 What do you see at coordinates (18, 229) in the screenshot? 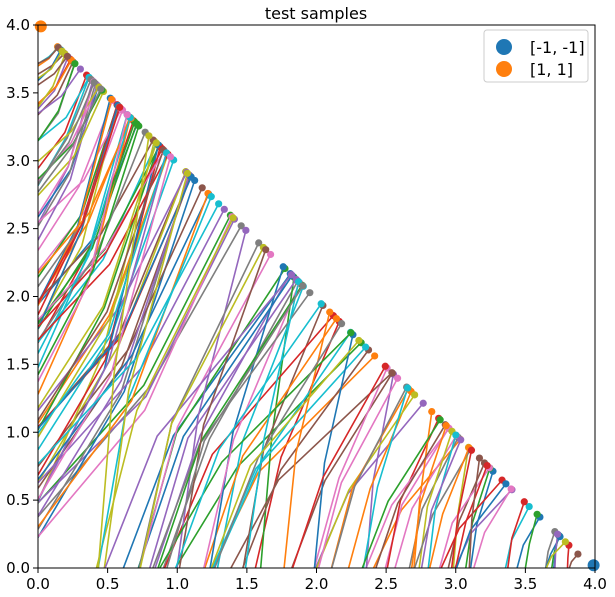
I see `y-tick-label: 2.5` at bounding box center [18, 229].